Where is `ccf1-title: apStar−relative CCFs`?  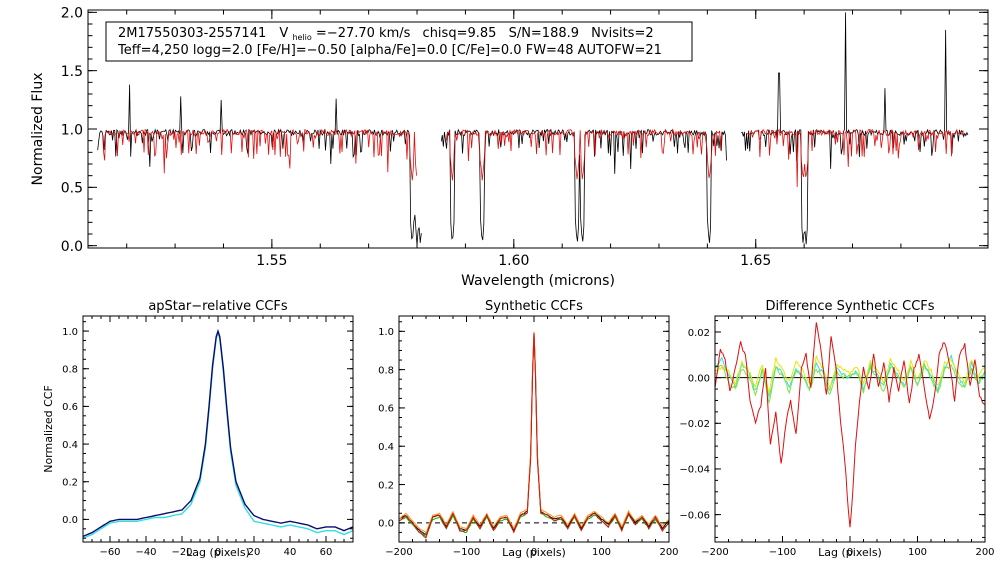 ccf1-title: apStar−relative CCFs is located at coordinates (218, 306).